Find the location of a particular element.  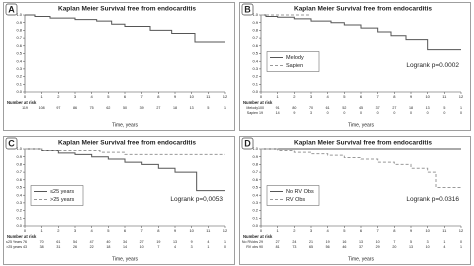

y-tick-label: 0.5 is located at coordinates (19, 187).